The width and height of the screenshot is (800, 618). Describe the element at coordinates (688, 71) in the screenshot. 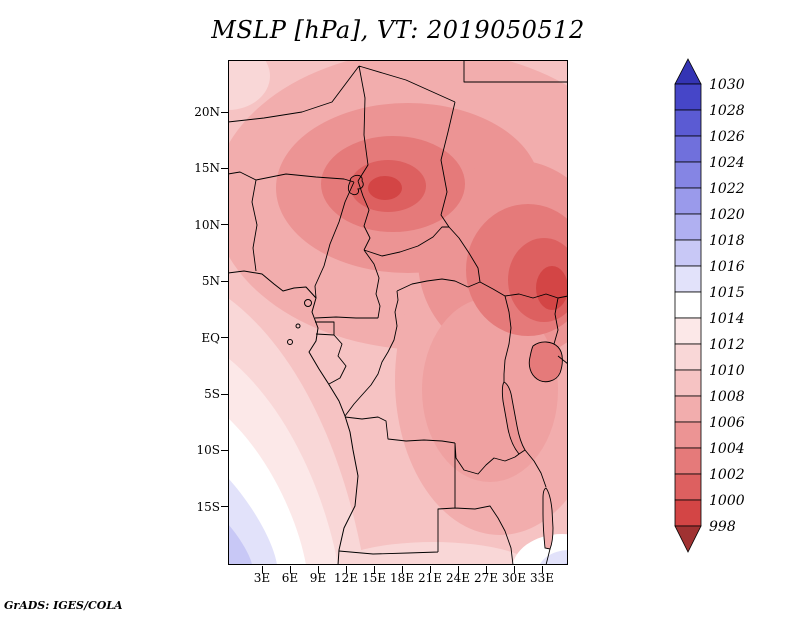

I see `colorbar-arrow-high` at that location.